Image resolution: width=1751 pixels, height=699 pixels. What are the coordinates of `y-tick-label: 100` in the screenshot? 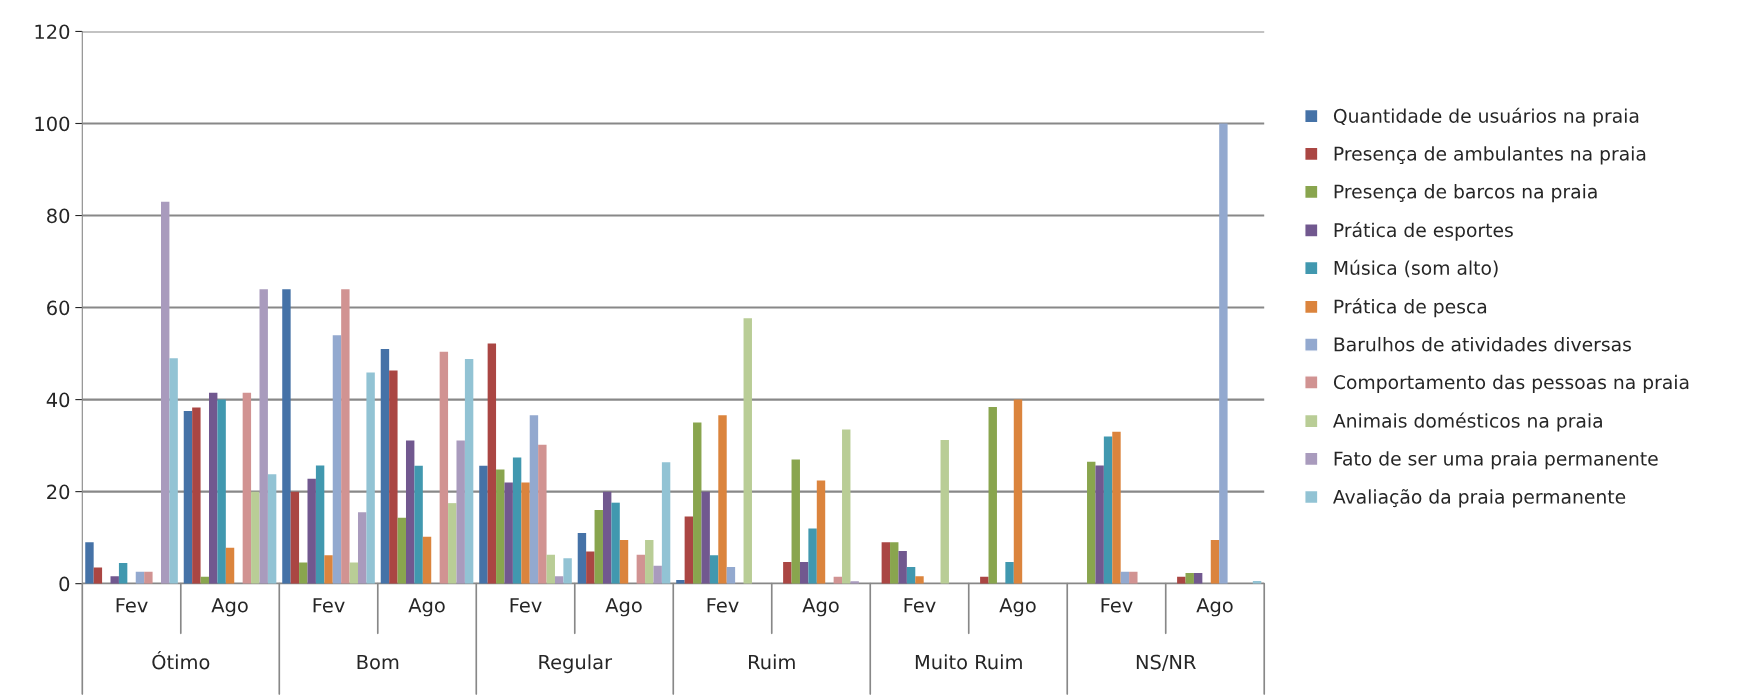 It's located at (52, 124).